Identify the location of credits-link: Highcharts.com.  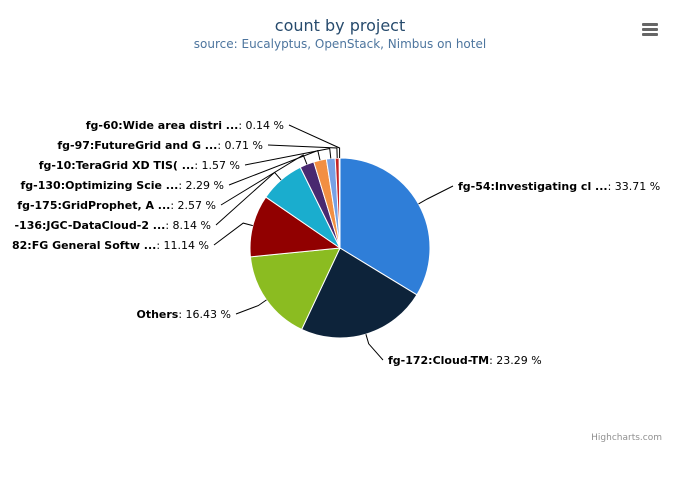
(626, 438).